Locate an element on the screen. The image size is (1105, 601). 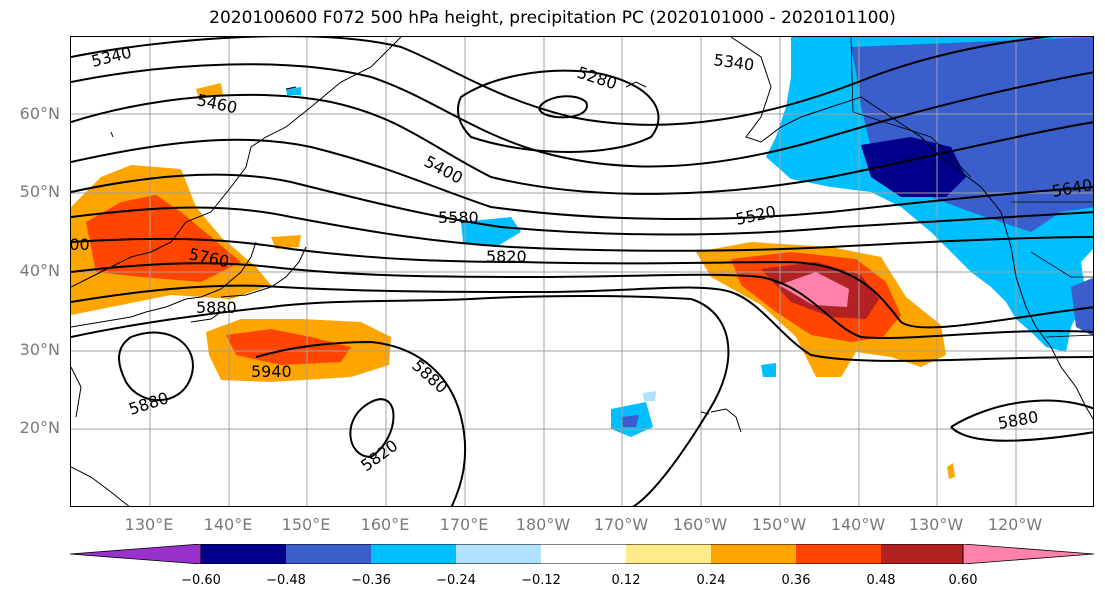
lon-label: 150°W is located at coordinates (779, 524).